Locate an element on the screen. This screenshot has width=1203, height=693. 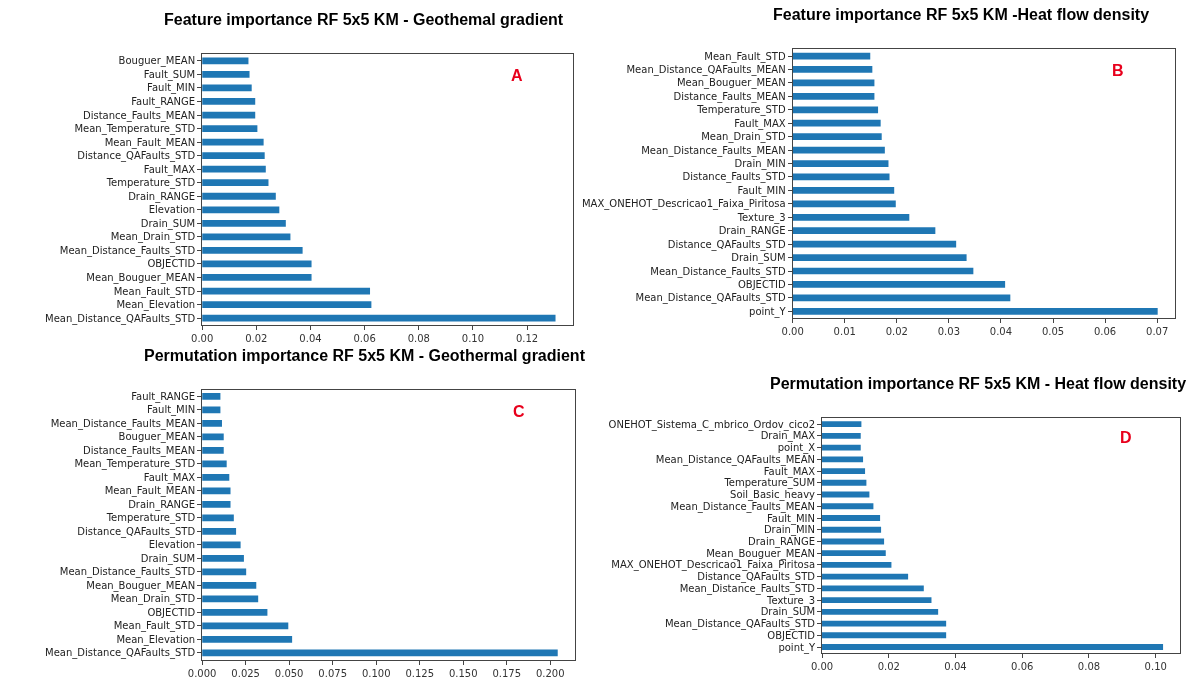
y-tick-label: Distance_QAFaults_STD is located at coordinates (726, 244).